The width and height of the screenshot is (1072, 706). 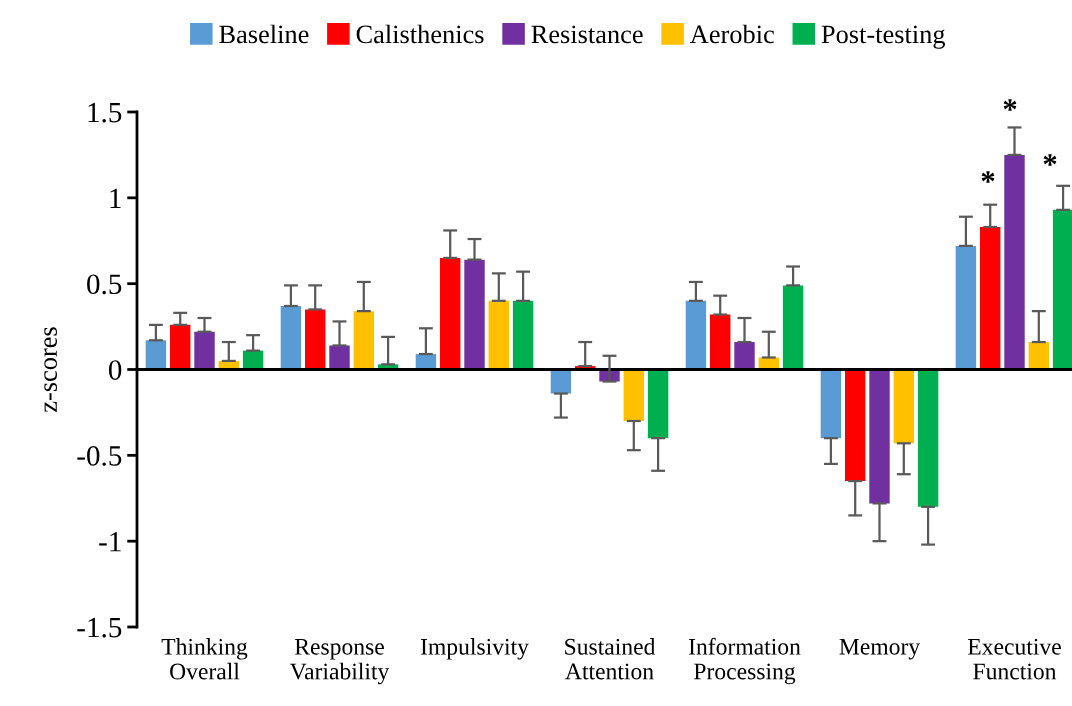 I want to click on y-tick-label: 0, so click(x=115, y=370).